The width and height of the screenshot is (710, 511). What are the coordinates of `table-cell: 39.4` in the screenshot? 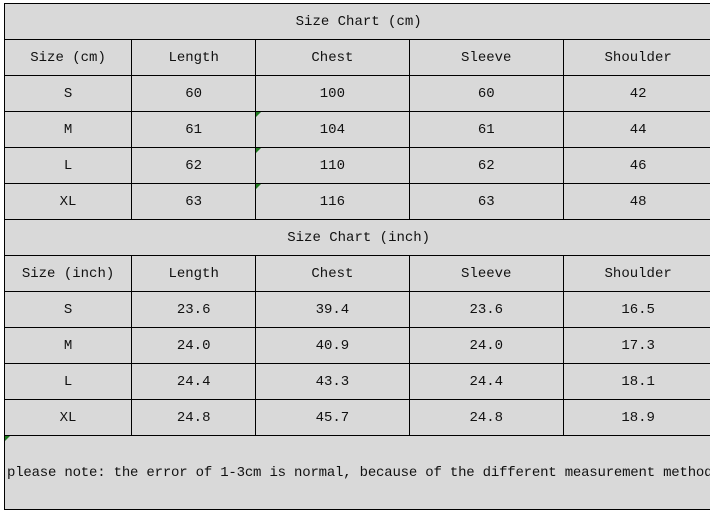 It's located at (332, 309).